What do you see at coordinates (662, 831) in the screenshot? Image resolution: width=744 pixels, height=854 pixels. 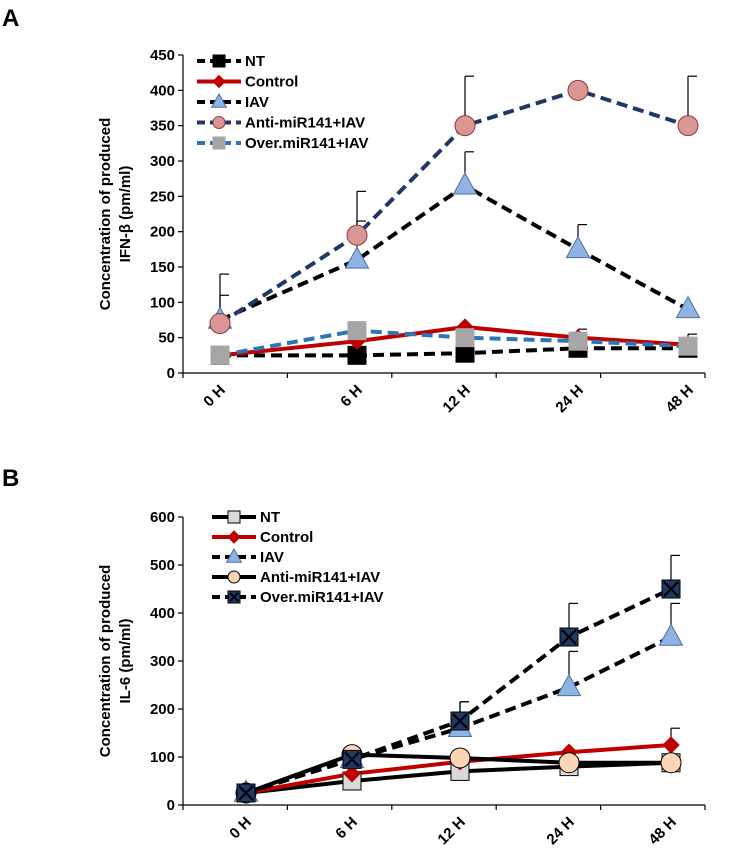 I see `panel-b-xtick-label: 48 H` at bounding box center [662, 831].